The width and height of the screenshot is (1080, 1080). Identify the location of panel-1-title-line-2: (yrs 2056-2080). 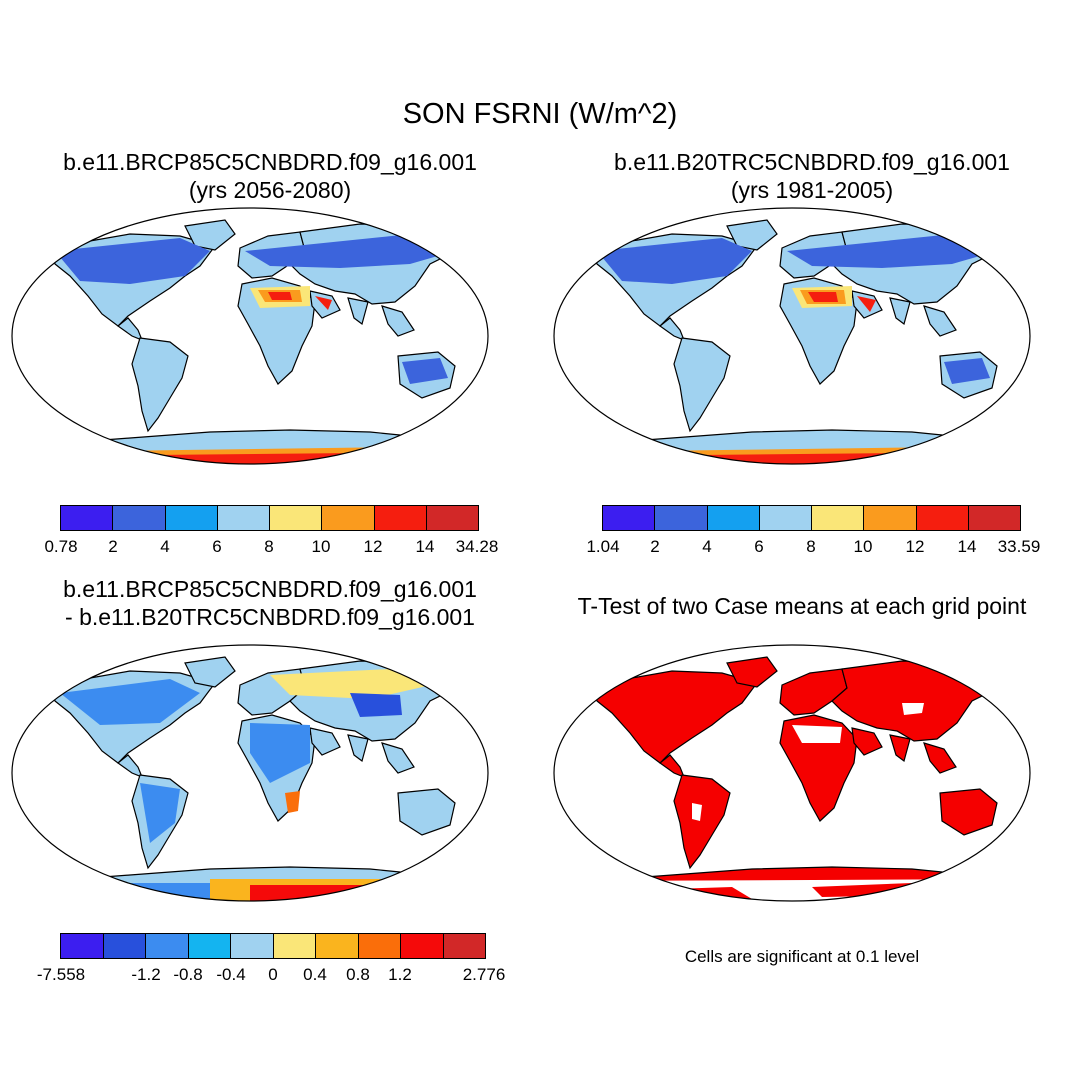
(270, 190).